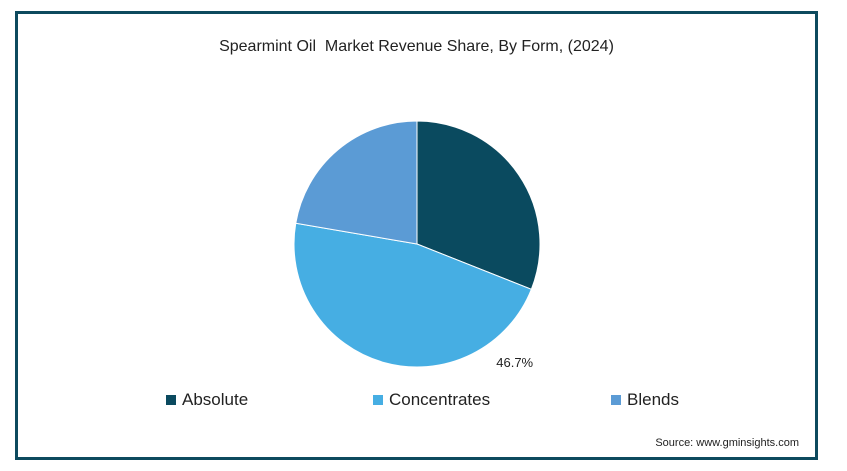  Describe the element at coordinates (413, 295) in the screenshot. I see `pie-slice-concentrates` at that location.